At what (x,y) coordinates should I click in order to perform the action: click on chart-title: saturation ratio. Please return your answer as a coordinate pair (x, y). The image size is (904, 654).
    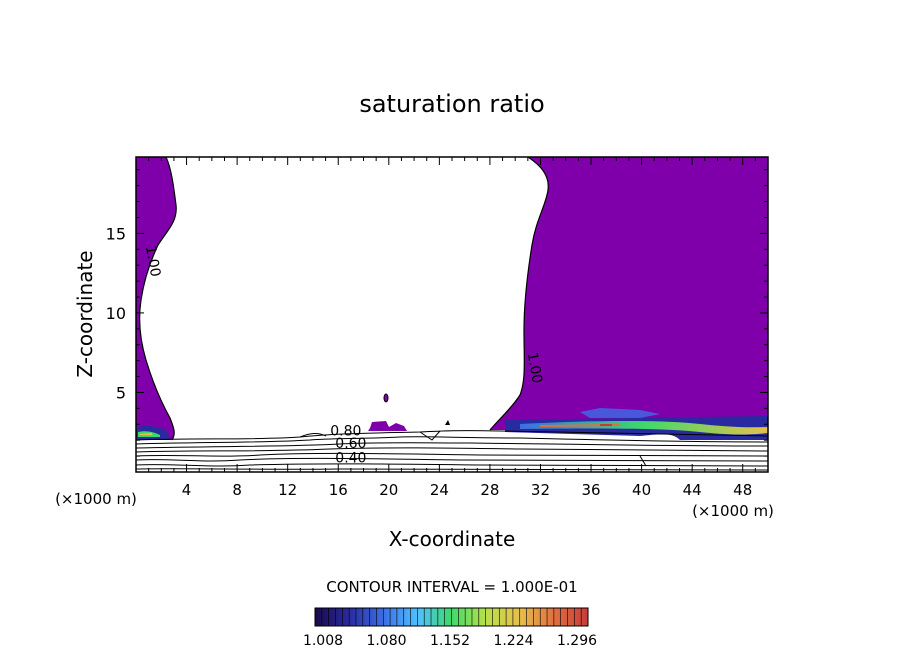
    Looking at the image, I should click on (451, 104).